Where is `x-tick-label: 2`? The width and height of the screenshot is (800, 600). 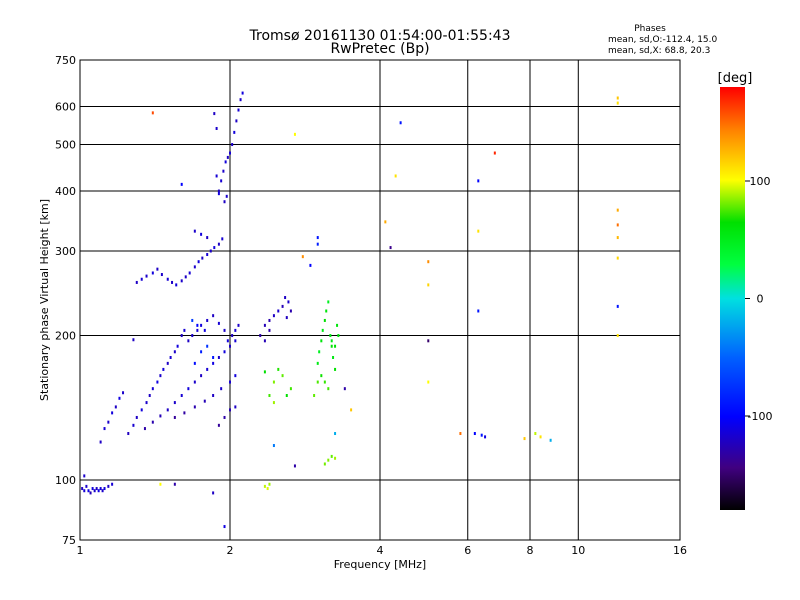 x-tick-label: 2 is located at coordinates (230, 550).